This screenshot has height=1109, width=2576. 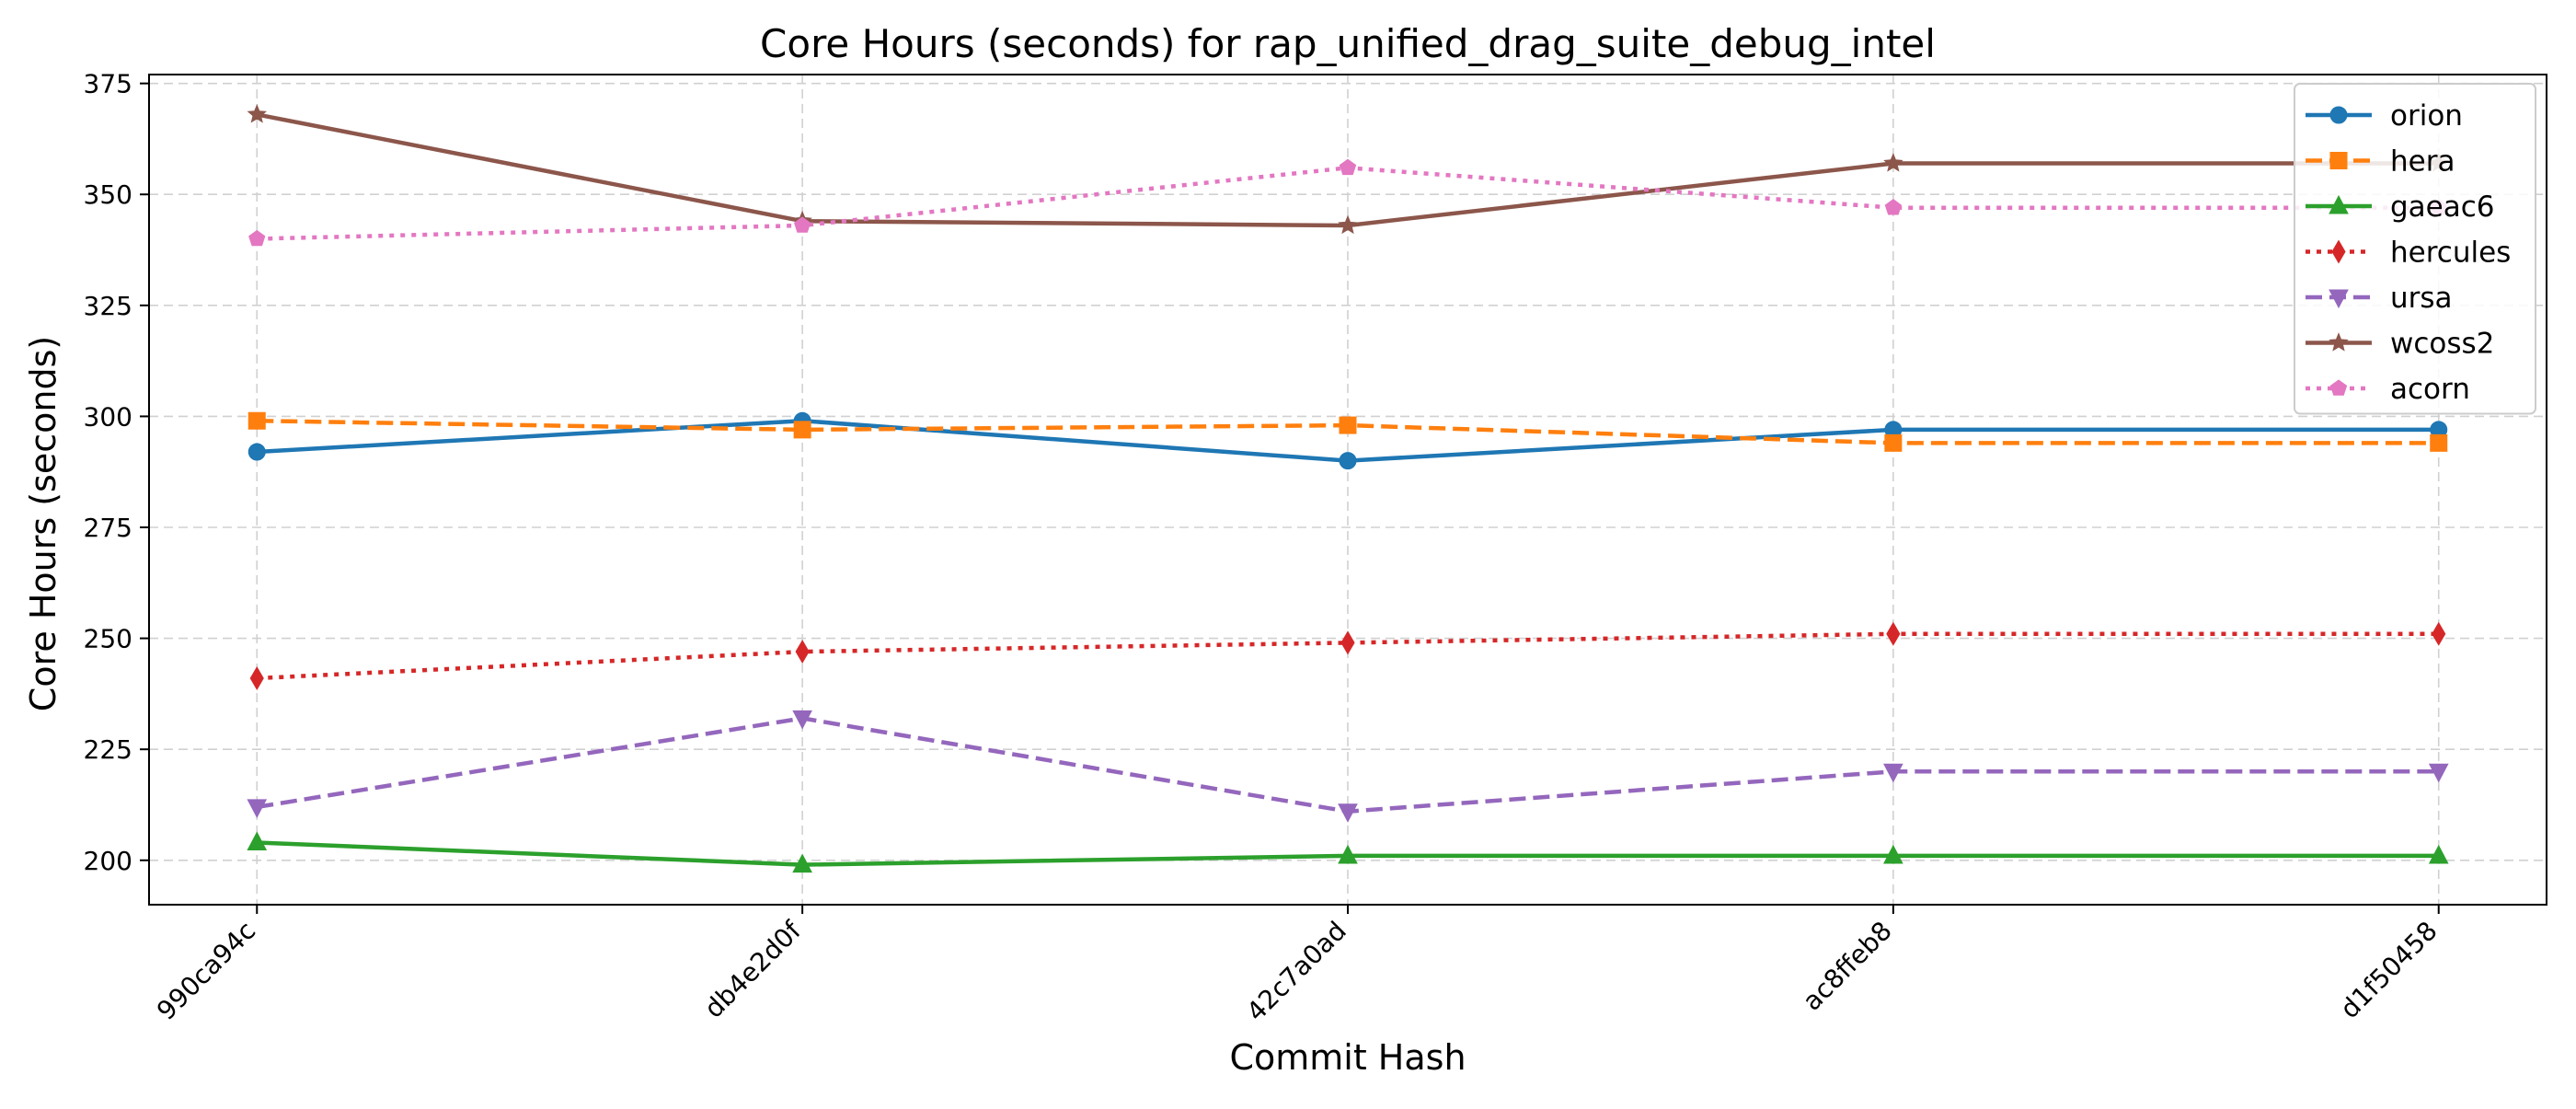 I want to click on series-gaeac6, so click(x=1348, y=852).